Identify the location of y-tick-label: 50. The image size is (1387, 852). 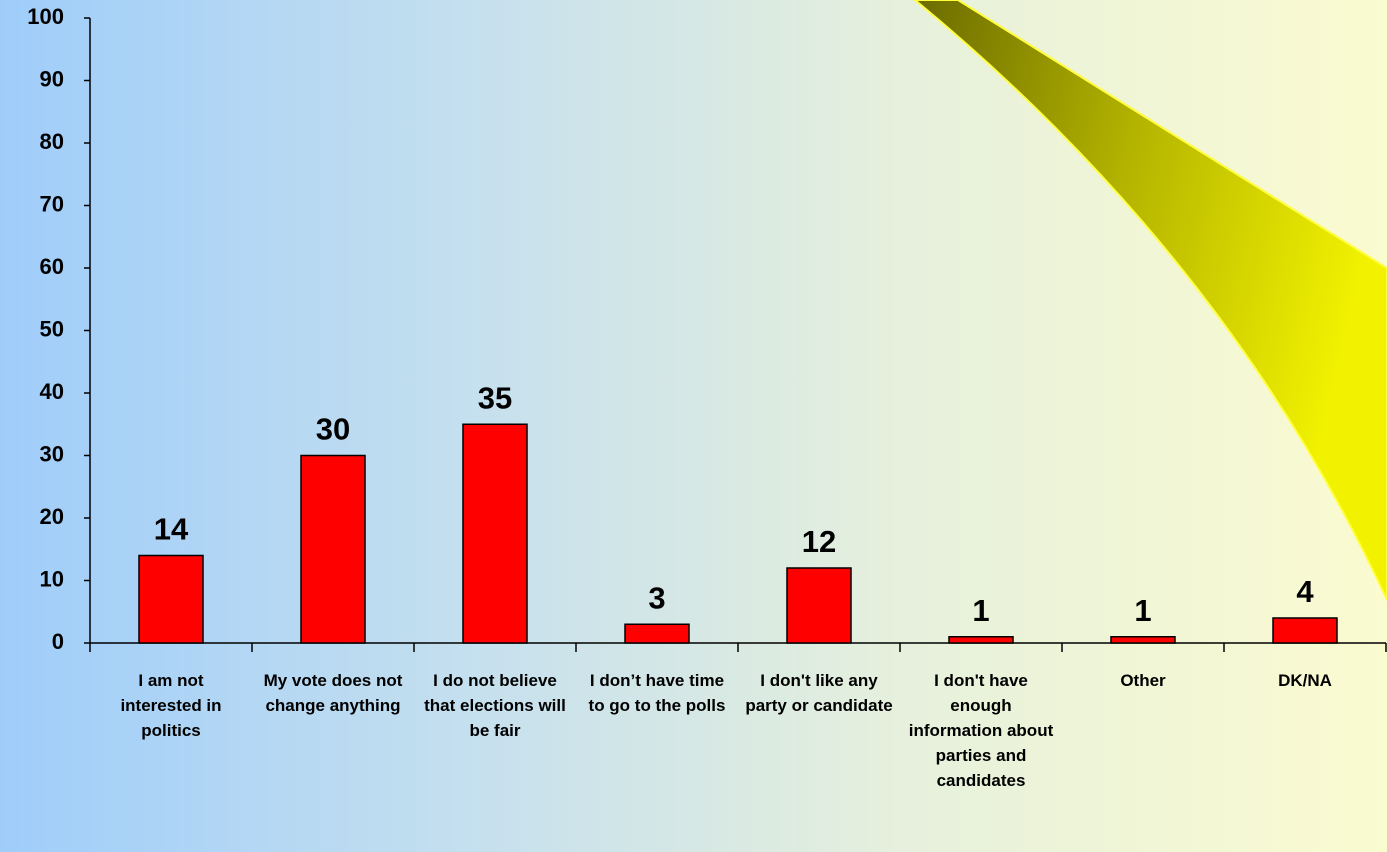
(52, 328).